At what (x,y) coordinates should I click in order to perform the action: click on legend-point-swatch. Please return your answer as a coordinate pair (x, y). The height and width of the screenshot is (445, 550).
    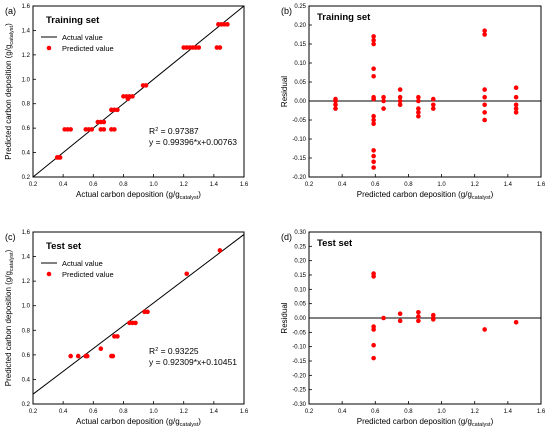
    Looking at the image, I should click on (49, 48).